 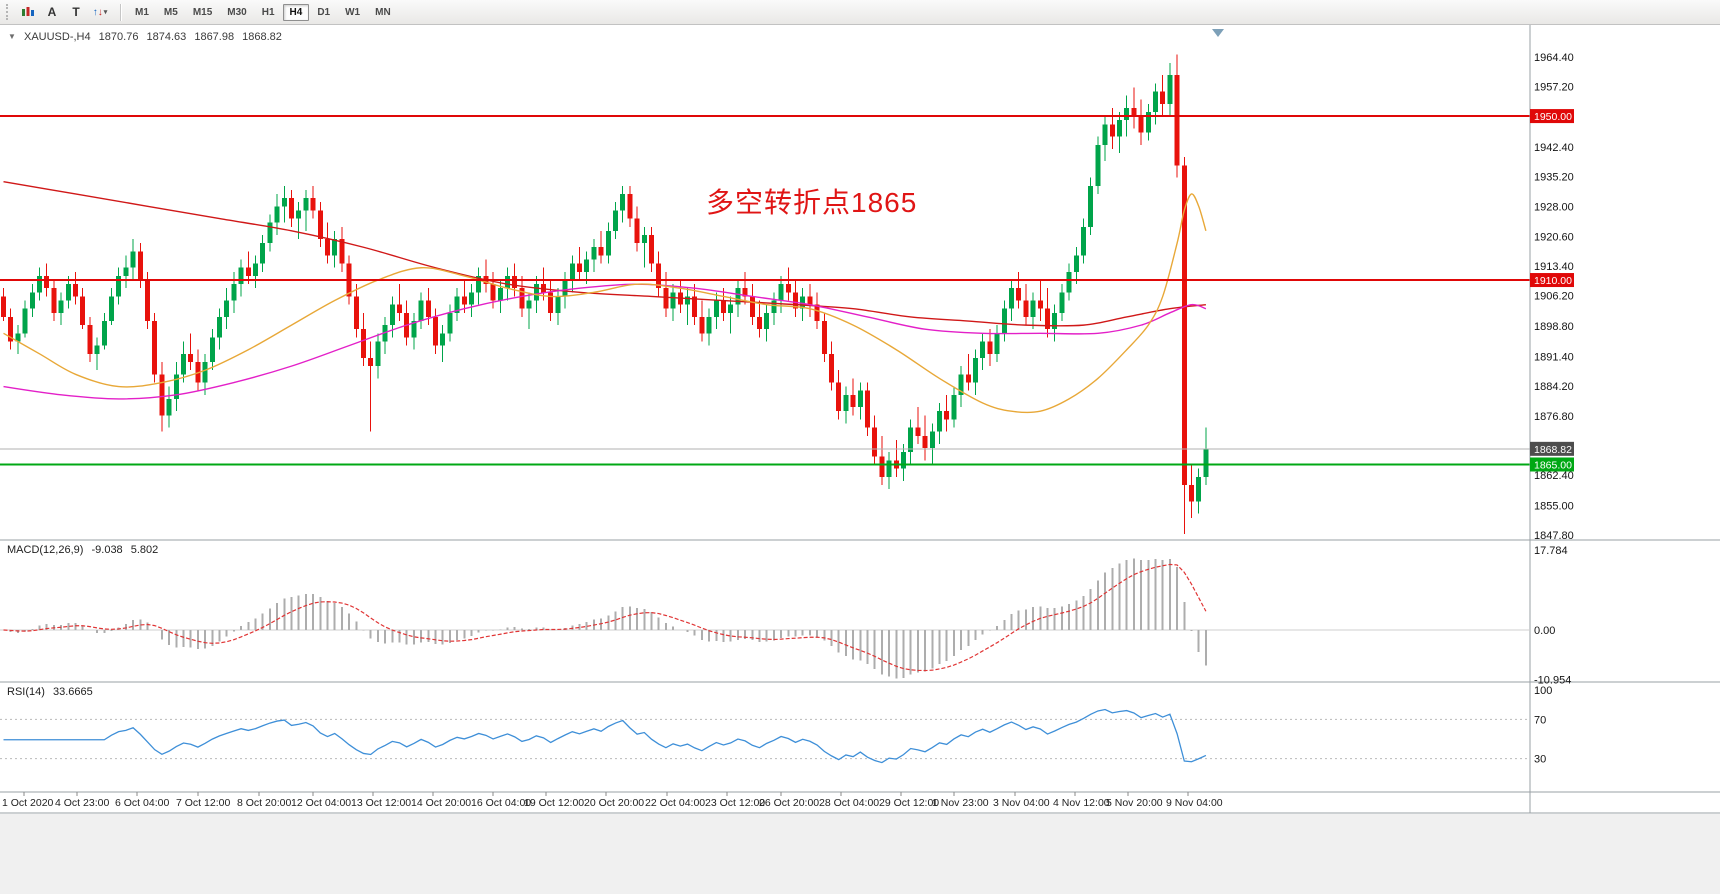 I want to click on time-axis-label: 16 Oct 04:00, so click(x=501, y=803).